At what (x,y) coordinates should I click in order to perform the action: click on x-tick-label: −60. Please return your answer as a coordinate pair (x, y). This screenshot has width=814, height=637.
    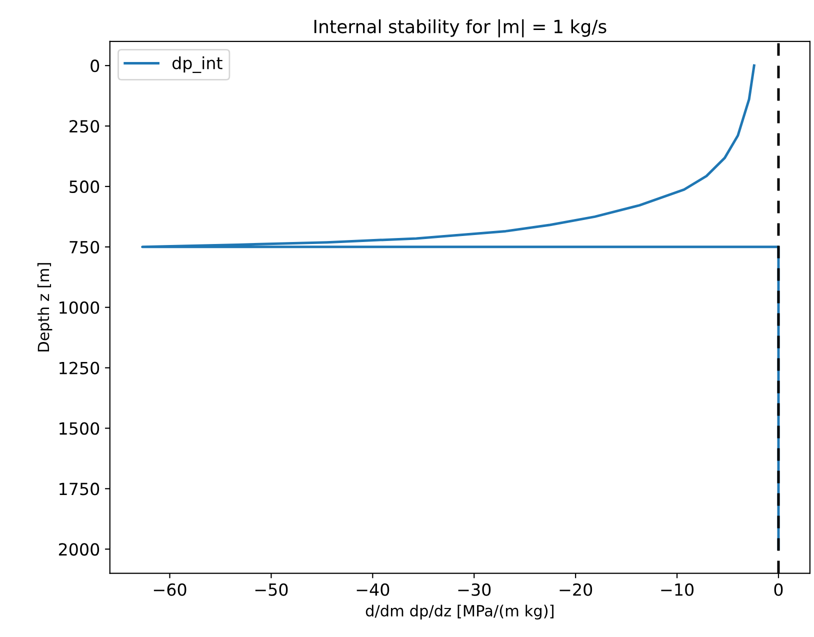
    Looking at the image, I should click on (170, 589).